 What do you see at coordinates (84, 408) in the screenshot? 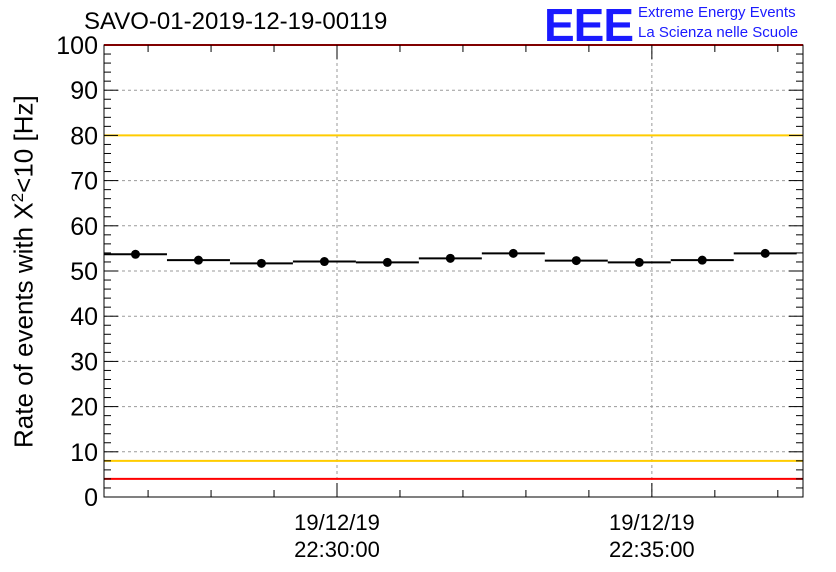
I see `y-tick-label: 20` at bounding box center [84, 408].